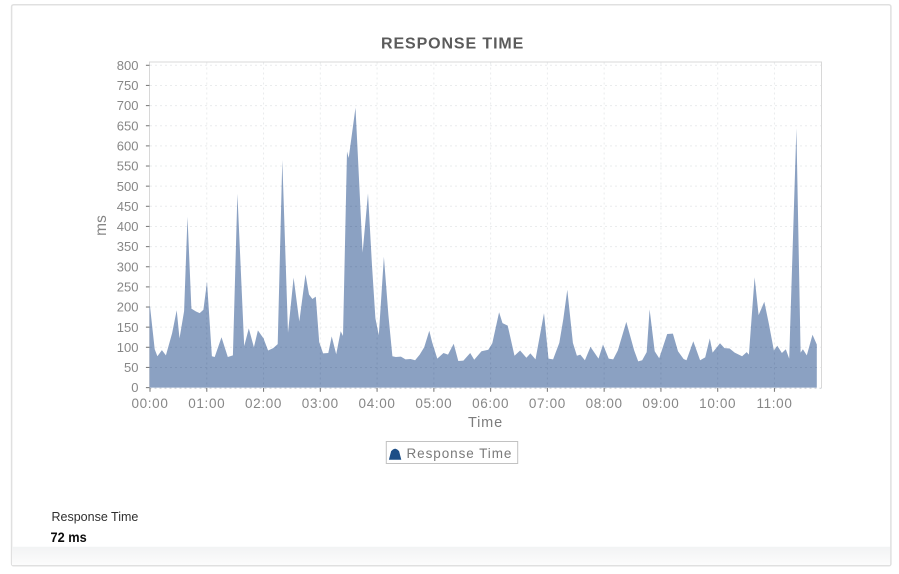  I want to click on svg-text: 50, so click(131, 367).